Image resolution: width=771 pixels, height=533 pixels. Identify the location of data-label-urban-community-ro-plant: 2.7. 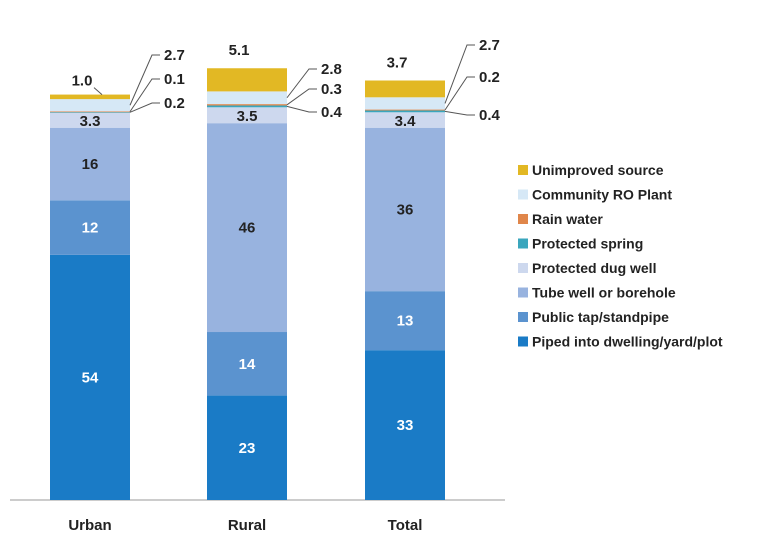
(174, 55).